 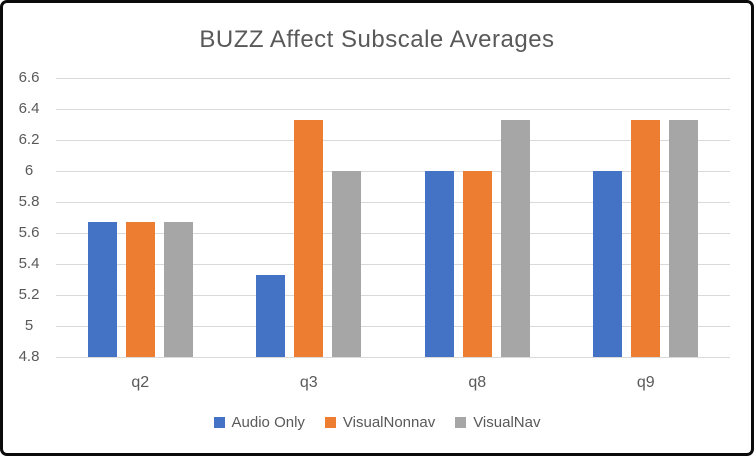 I want to click on bar-audio-only-q8, so click(x=439, y=264).